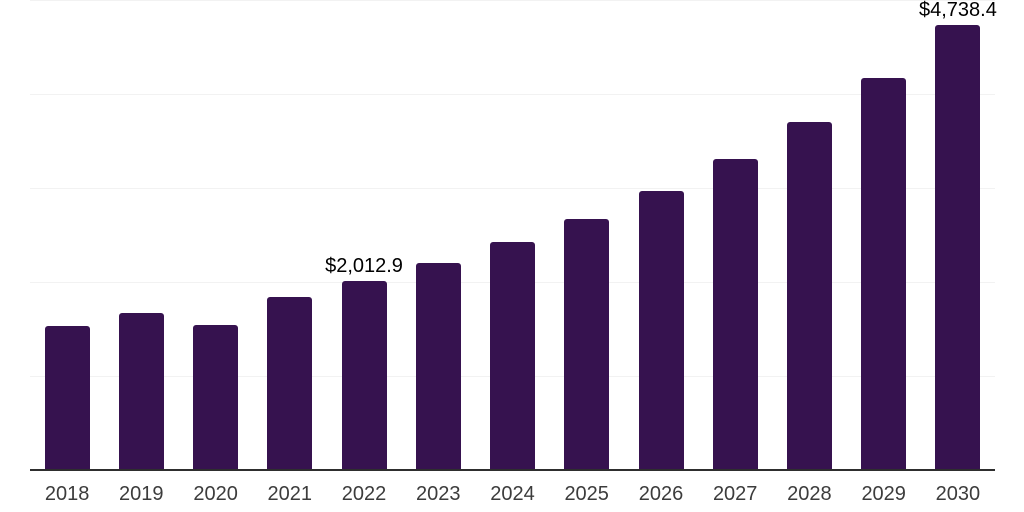 Image resolution: width=1024 pixels, height=512 pixels. I want to click on x-tick-label-2020: 2020, so click(215, 494).